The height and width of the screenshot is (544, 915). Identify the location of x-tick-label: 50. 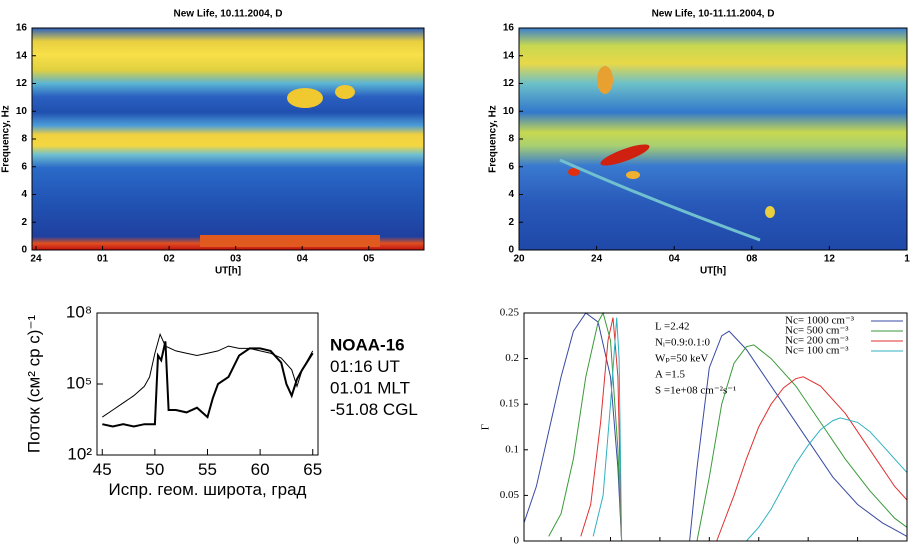
(154, 469).